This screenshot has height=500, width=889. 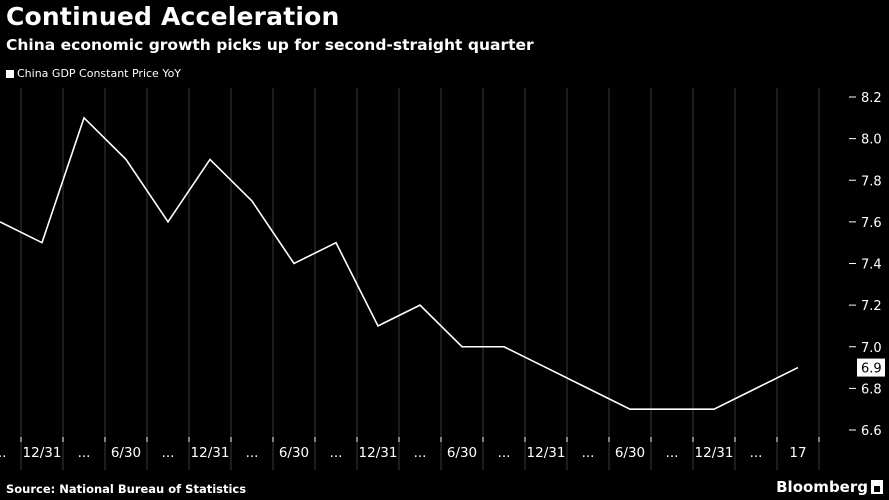 What do you see at coordinates (871, 181) in the screenshot?
I see `y-tick-label: 7.8` at bounding box center [871, 181].